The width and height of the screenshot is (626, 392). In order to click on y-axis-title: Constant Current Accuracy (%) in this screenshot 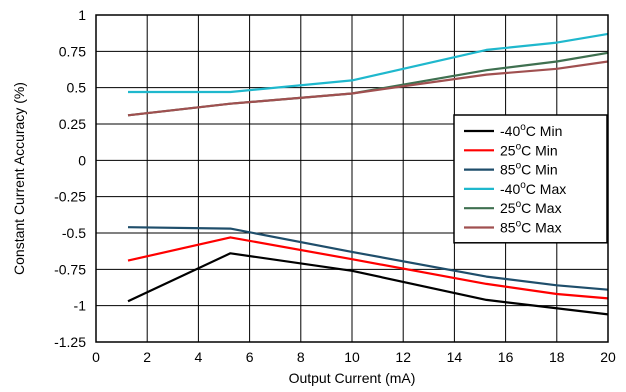, I will do `click(19, 178)`.